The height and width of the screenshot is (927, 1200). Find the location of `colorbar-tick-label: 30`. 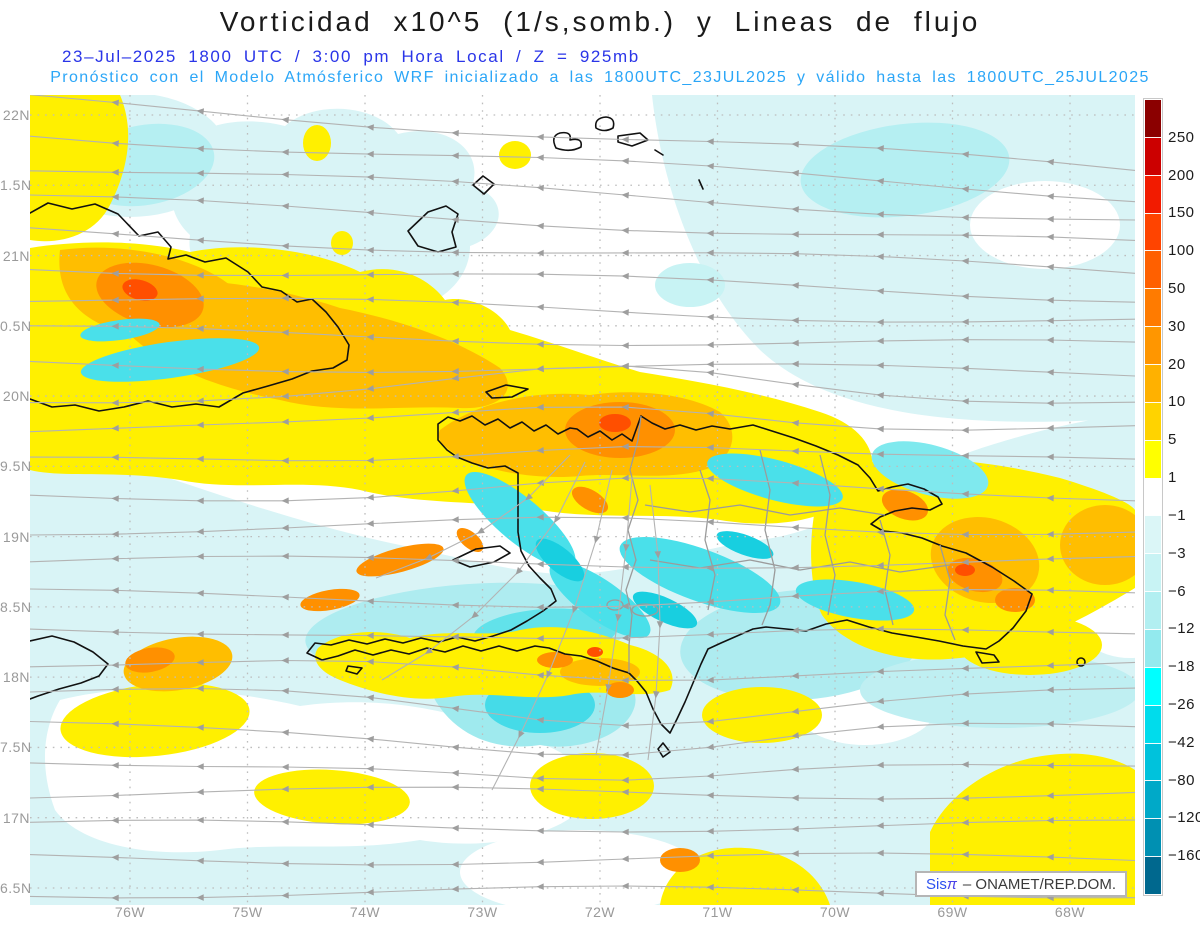

colorbar-tick-label: 30 is located at coordinates (1177, 326).